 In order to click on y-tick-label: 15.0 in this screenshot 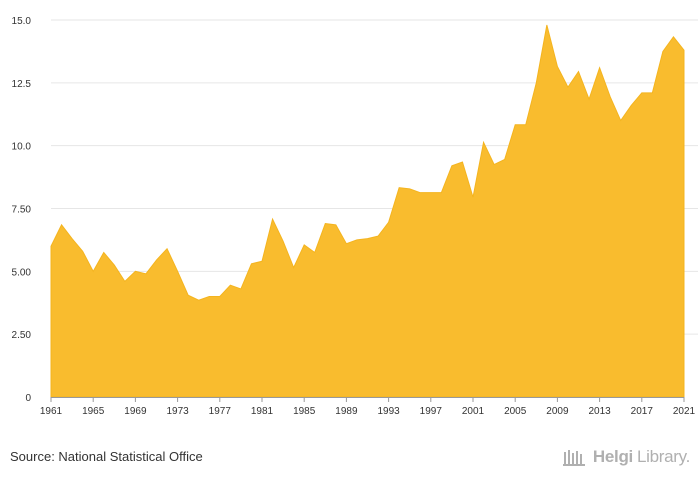, I will do `click(22, 21)`.